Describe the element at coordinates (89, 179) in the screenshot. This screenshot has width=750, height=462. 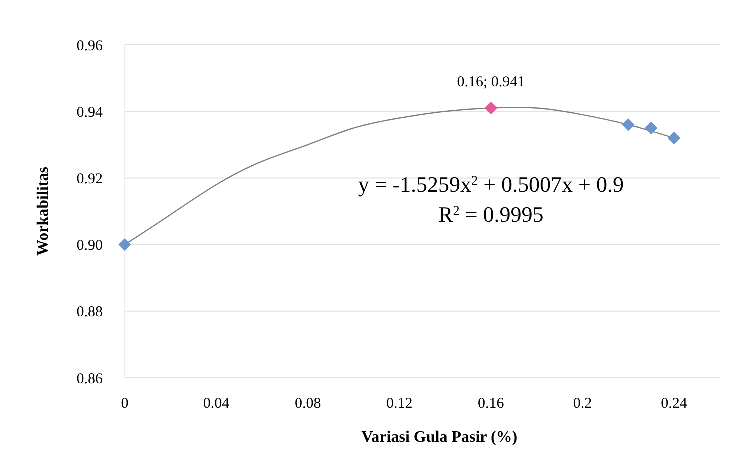
I see `y-tick-label: 0.92` at that location.